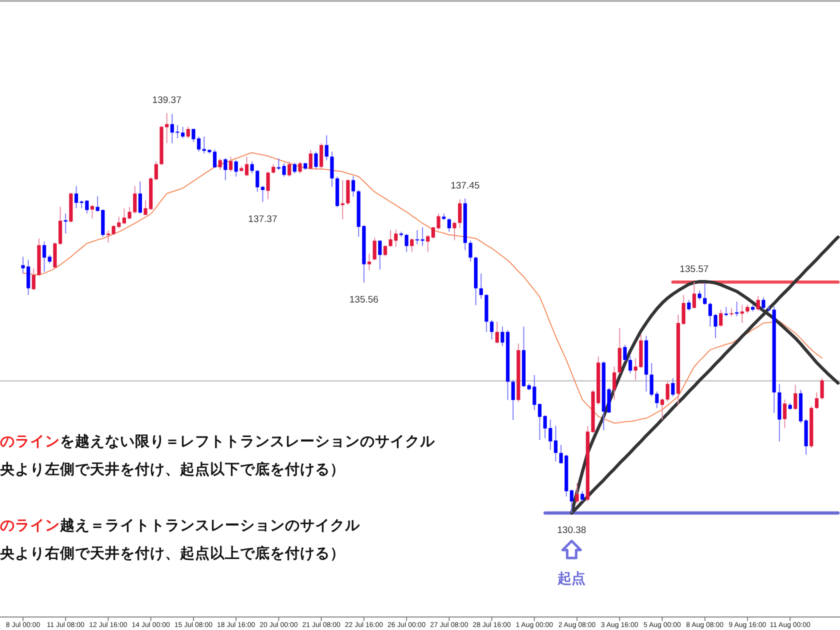 The height and width of the screenshot is (630, 840). I want to click on text: のライン, so click(30, 526).